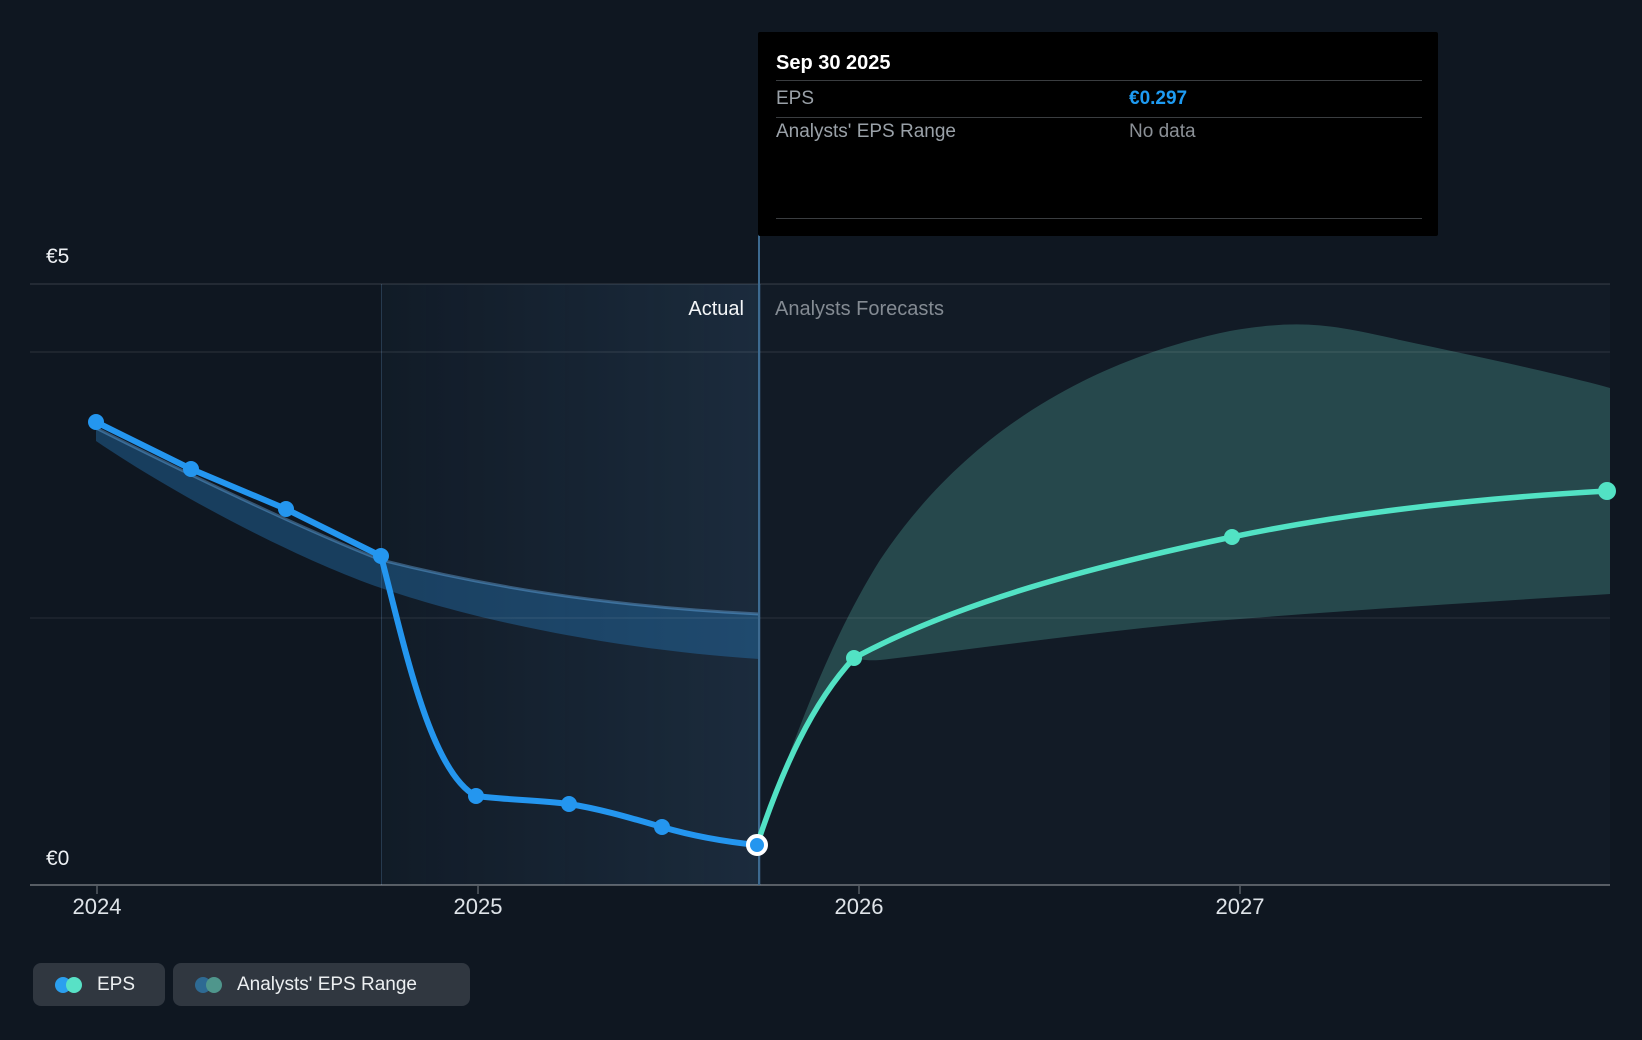  Describe the element at coordinates (859, 906) in the screenshot. I see `x-tick-2026: 2026` at that location.